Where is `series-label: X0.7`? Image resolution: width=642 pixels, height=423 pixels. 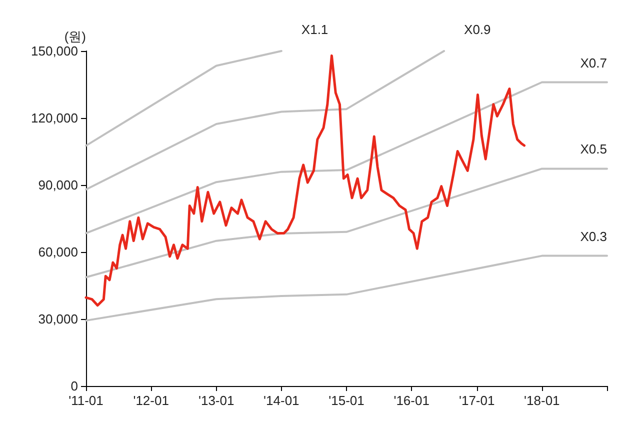
series-label: X0.7 is located at coordinates (593, 62).